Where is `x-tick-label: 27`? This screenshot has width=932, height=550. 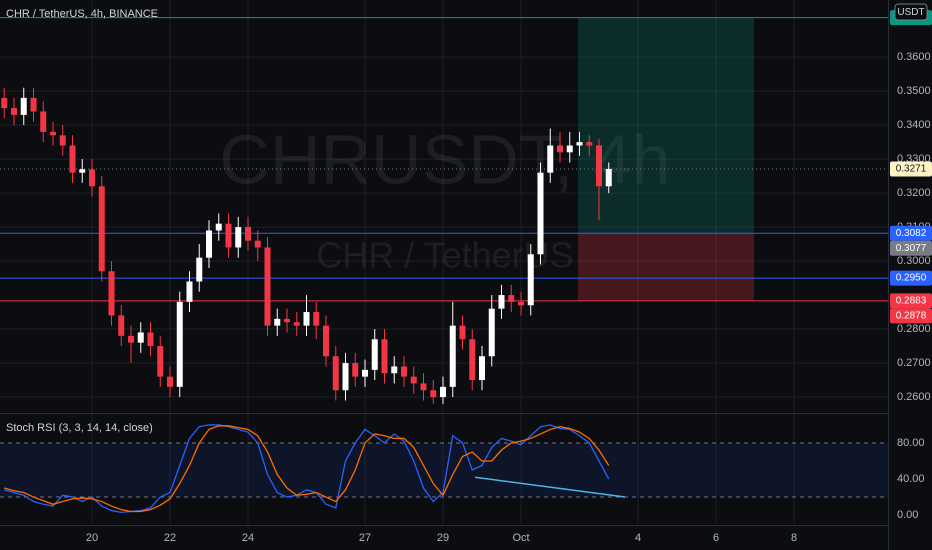
x-tick-label: 27 is located at coordinates (365, 538).